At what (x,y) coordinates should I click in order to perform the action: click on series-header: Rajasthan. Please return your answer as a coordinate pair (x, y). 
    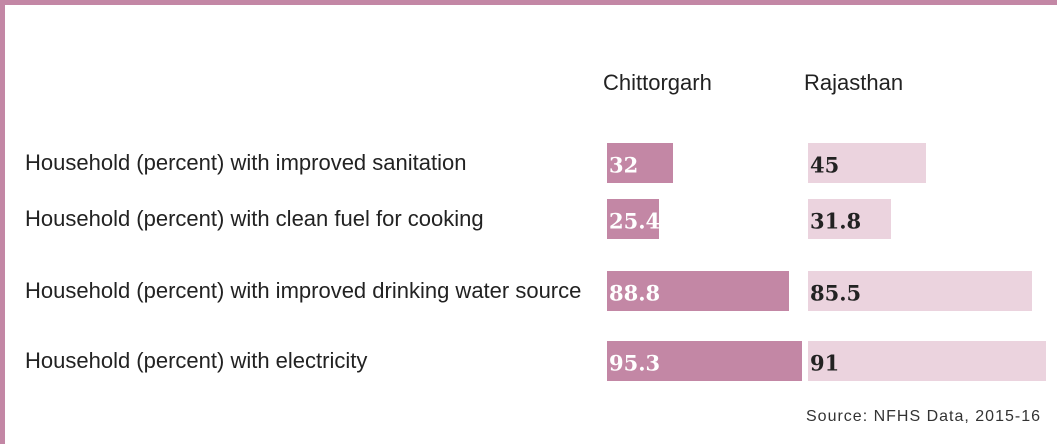
    Looking at the image, I should click on (854, 82).